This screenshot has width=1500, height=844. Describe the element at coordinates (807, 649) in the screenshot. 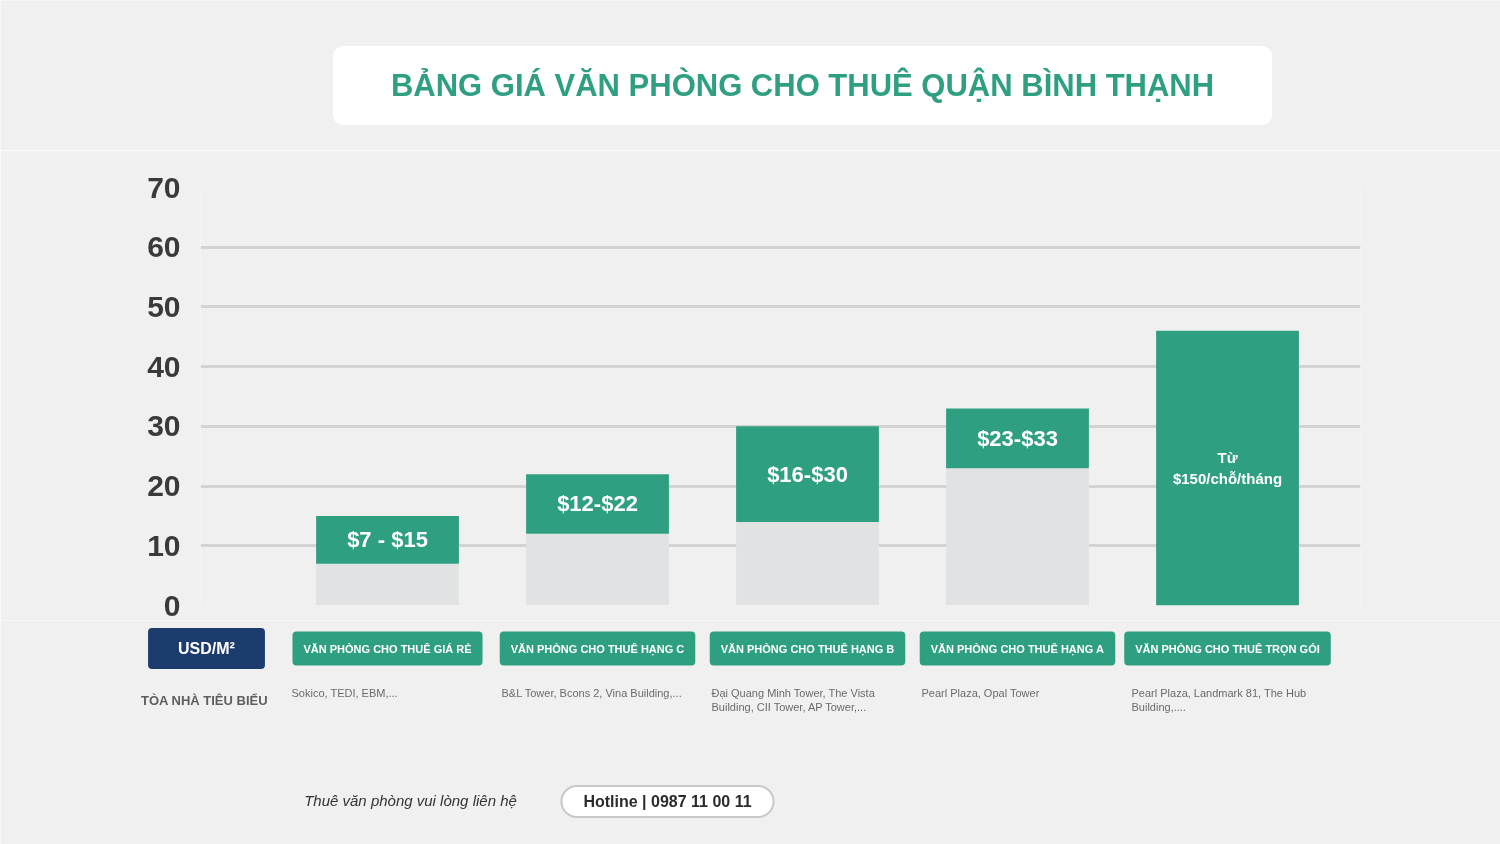

I see `x-tick-label: VĂN PHÒNG CHO THUÊ HẠNG B` at that location.